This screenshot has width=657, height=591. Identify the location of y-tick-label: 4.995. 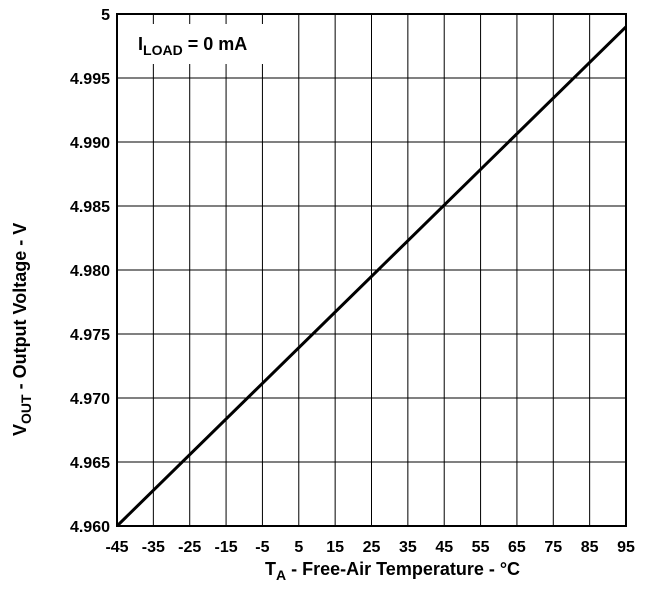
(90, 79).